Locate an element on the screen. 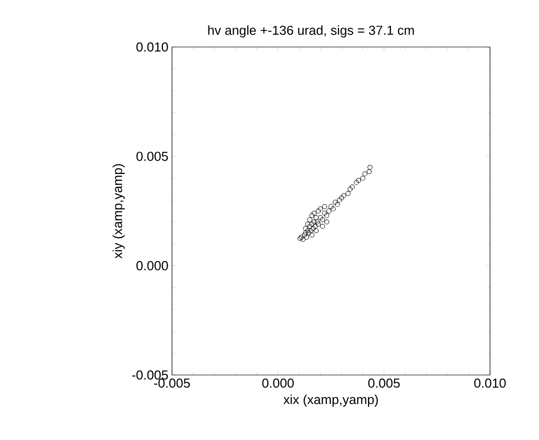 The image size is (539, 440). y-tick-label: -0.005 is located at coordinates (150, 375).